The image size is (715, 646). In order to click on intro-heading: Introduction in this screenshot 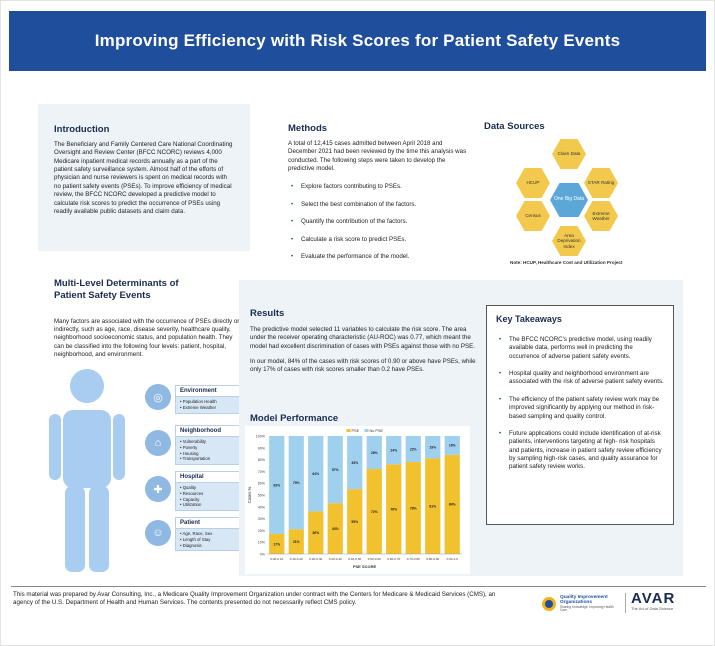, I will do `click(82, 129)`.